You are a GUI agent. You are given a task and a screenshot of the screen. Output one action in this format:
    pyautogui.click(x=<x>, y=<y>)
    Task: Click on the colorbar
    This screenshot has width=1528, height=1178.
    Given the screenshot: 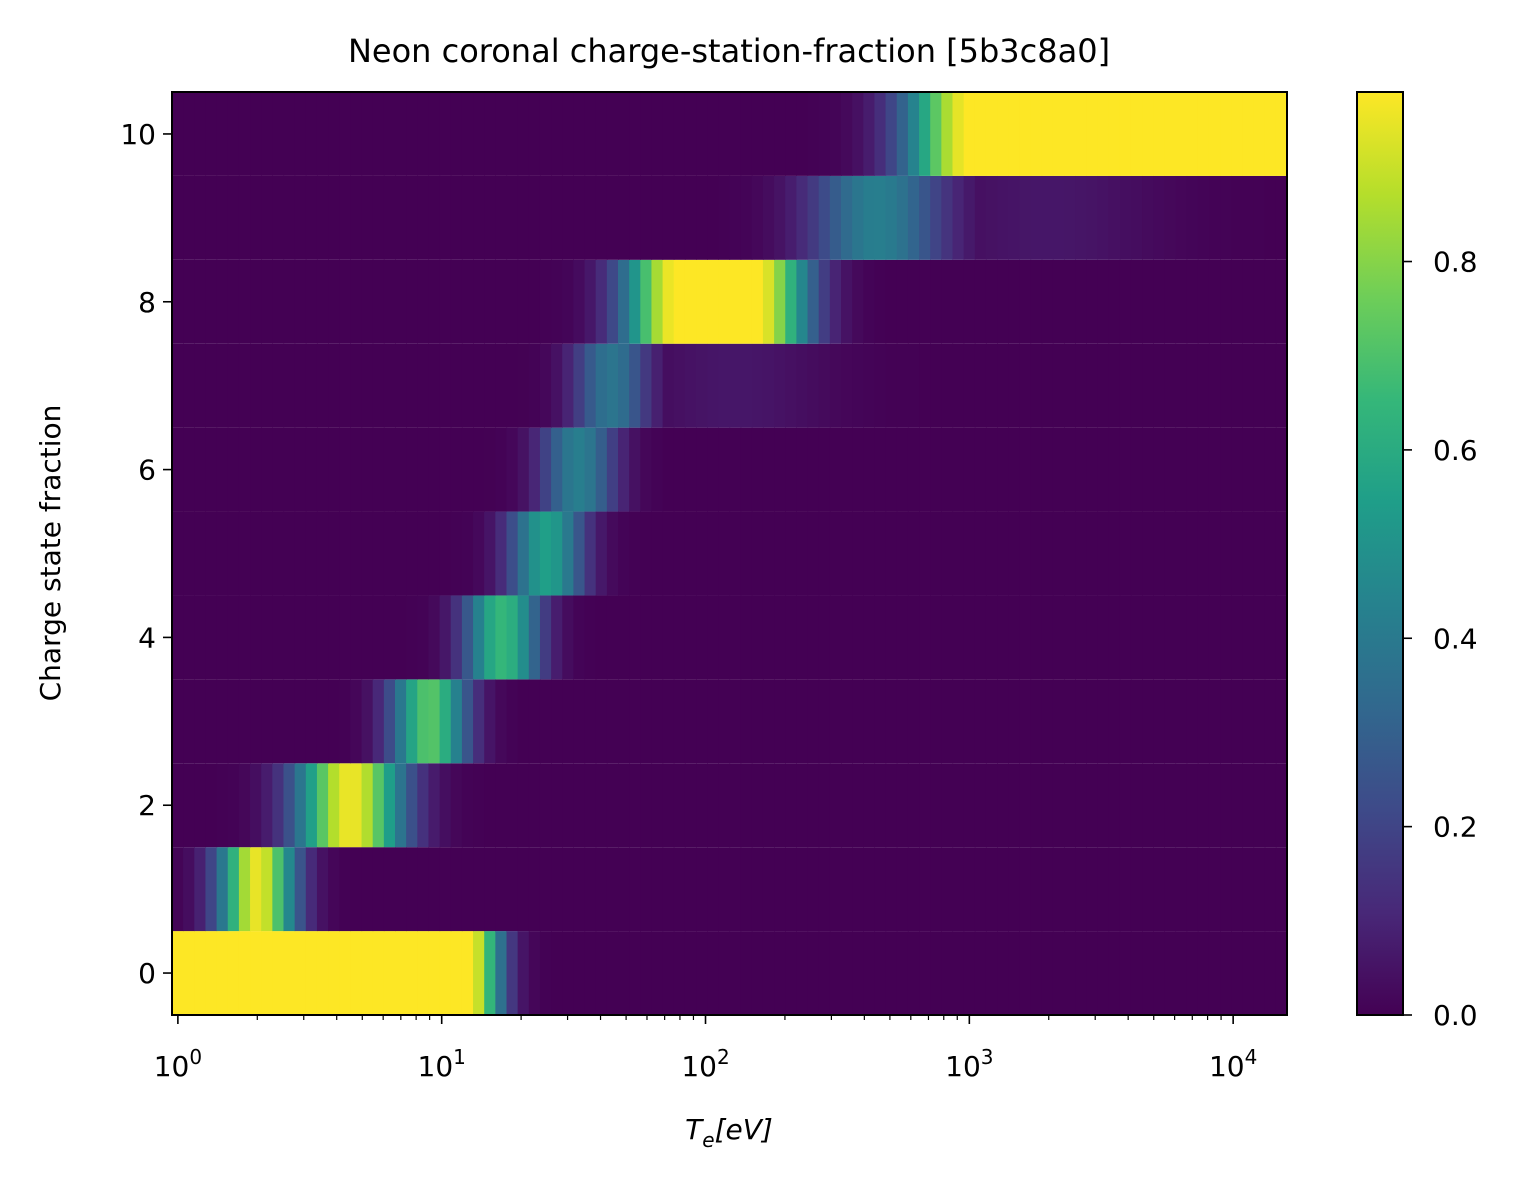 What is the action you would take?
    pyautogui.click(x=1380, y=553)
    